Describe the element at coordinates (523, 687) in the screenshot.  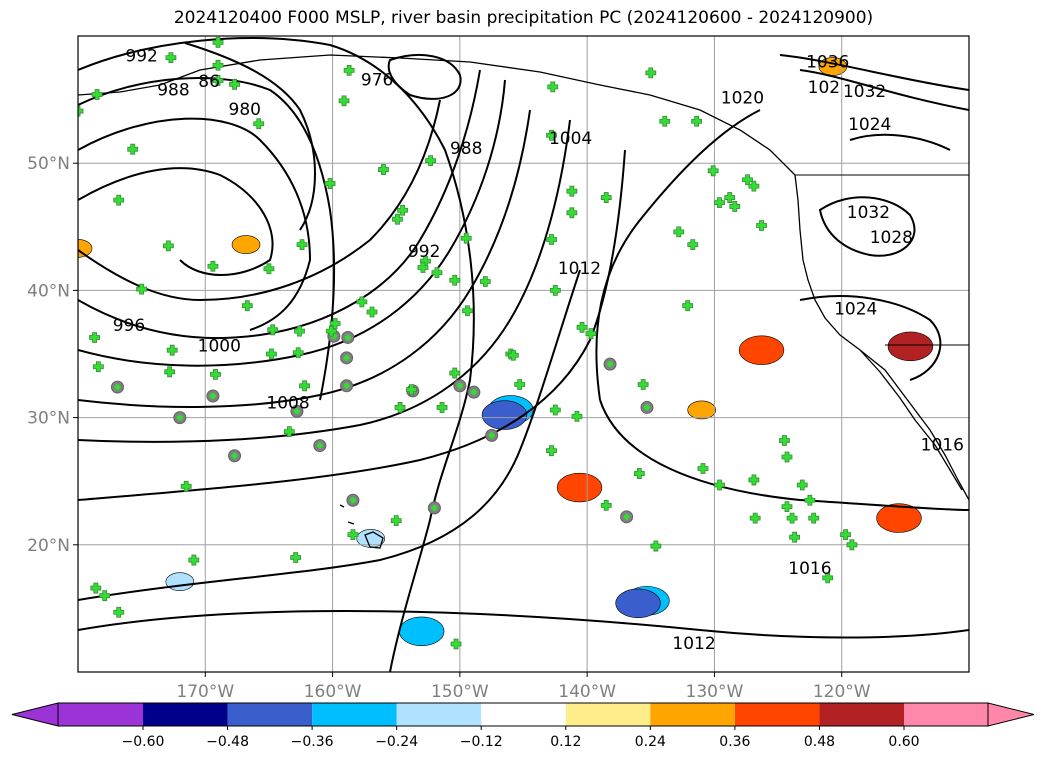
I see `x-axis-ticks: 170°W 160°W 150°W 140°W 130°W 120°W` at that location.